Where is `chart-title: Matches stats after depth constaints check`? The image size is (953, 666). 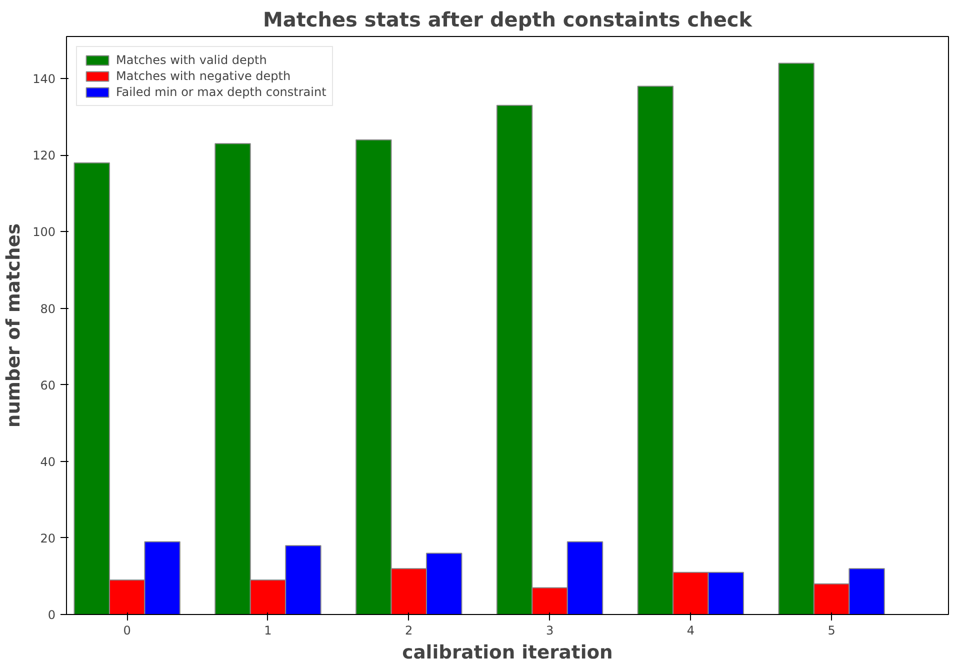
chart-title: Matches stats after depth constaints check is located at coordinates (507, 20).